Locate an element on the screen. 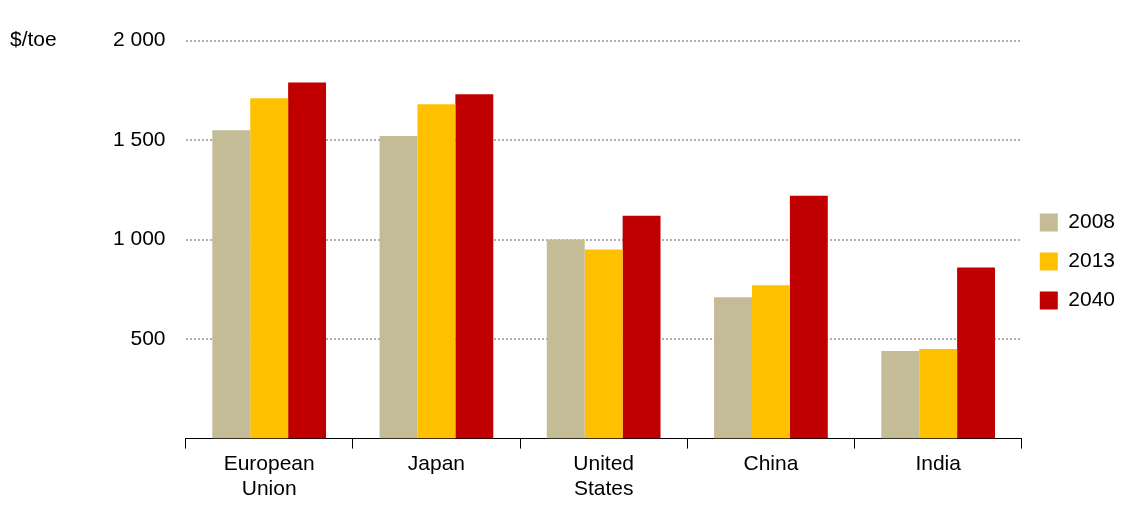 The height and width of the screenshot is (513, 1143). y-tick-label: 1 500 is located at coordinates (139, 138).